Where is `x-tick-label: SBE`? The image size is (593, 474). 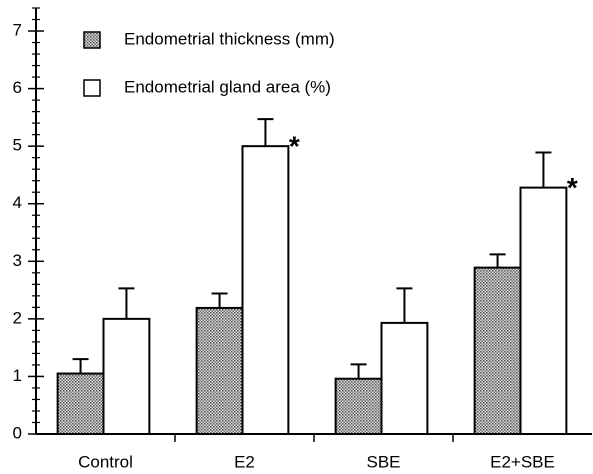
x-tick-label: SBE is located at coordinates (383, 461).